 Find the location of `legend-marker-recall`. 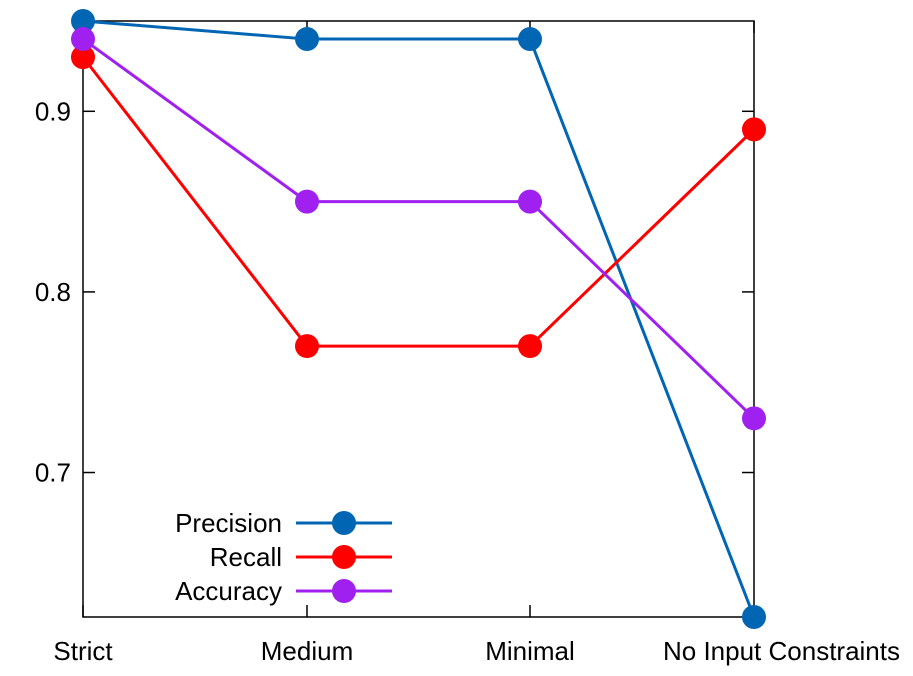

legend-marker-recall is located at coordinates (344, 557).